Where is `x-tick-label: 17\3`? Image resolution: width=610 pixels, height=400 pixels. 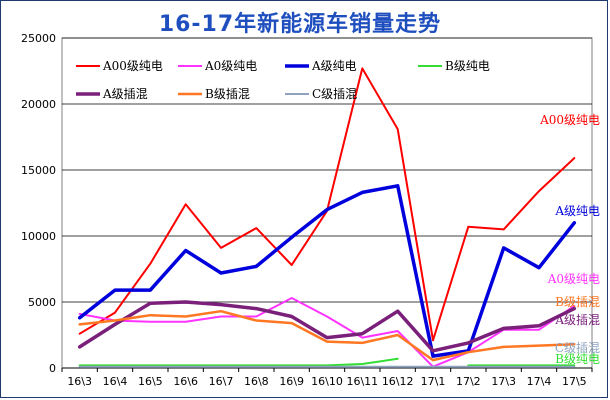 x-tick-label: 17\3 is located at coordinates (503, 381).